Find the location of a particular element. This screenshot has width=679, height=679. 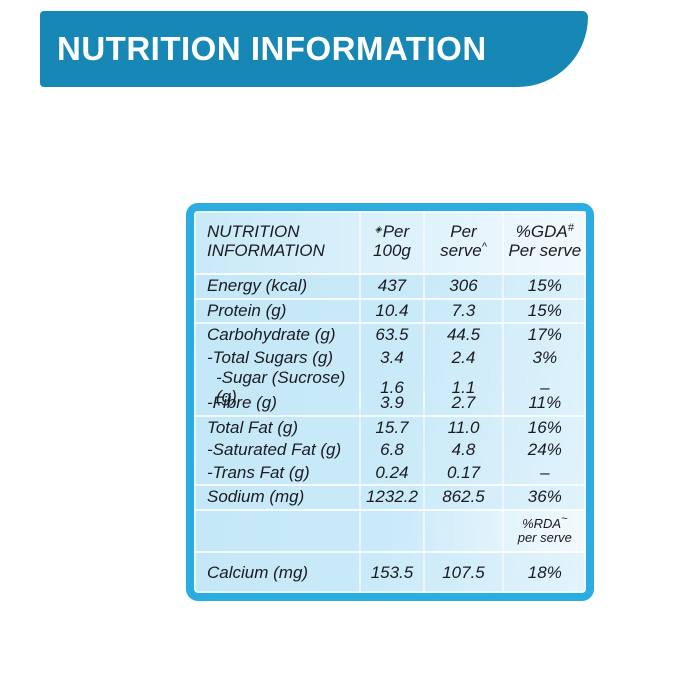

table-row-total-fat: Total Fat (g) 15.7 11.0 16% is located at coordinates (390, 428).